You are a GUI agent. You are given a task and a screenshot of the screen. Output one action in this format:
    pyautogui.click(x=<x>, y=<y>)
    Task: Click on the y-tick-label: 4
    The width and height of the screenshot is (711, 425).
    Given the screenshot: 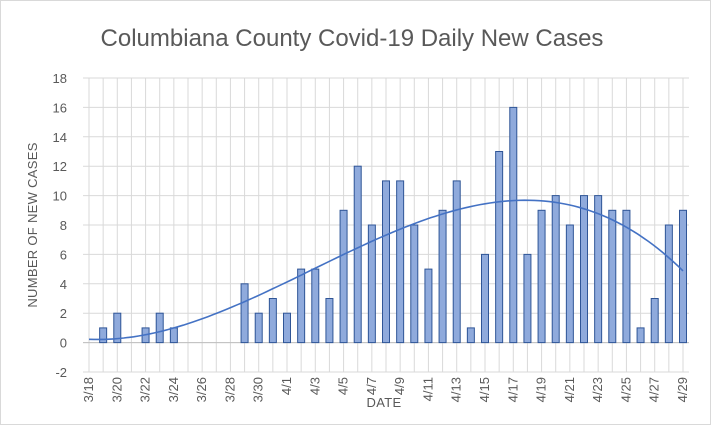 What is the action you would take?
    pyautogui.click(x=63, y=284)
    